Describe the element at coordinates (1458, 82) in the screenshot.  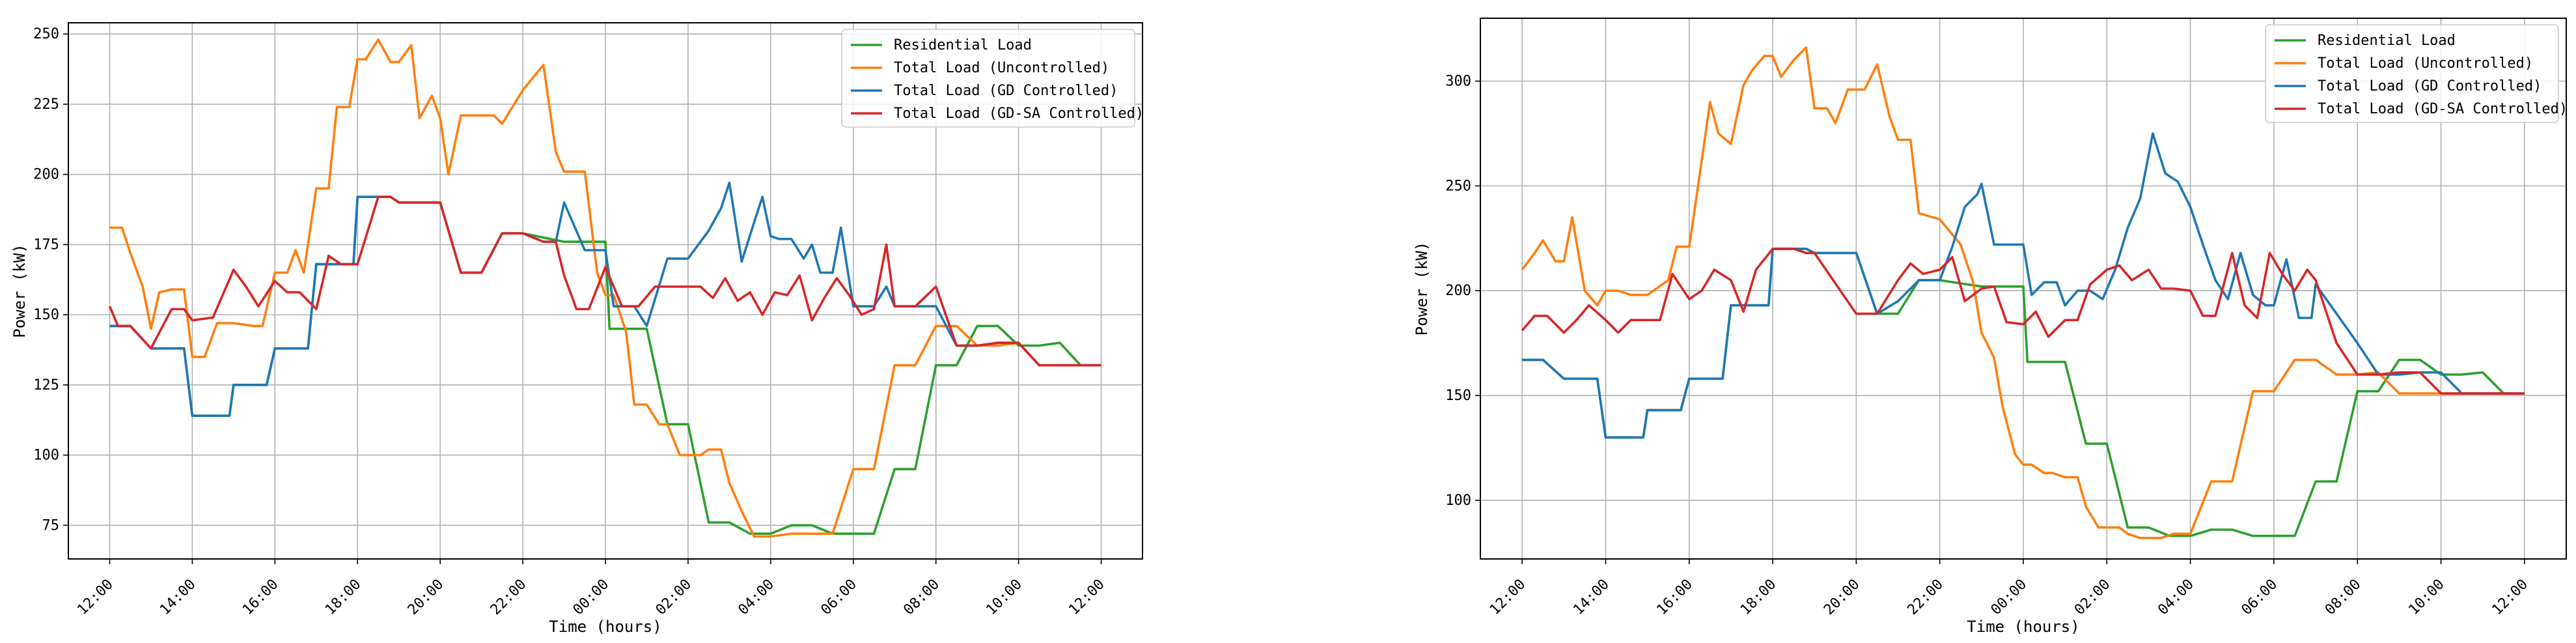
I see `y-tick-label: 300` at that location.